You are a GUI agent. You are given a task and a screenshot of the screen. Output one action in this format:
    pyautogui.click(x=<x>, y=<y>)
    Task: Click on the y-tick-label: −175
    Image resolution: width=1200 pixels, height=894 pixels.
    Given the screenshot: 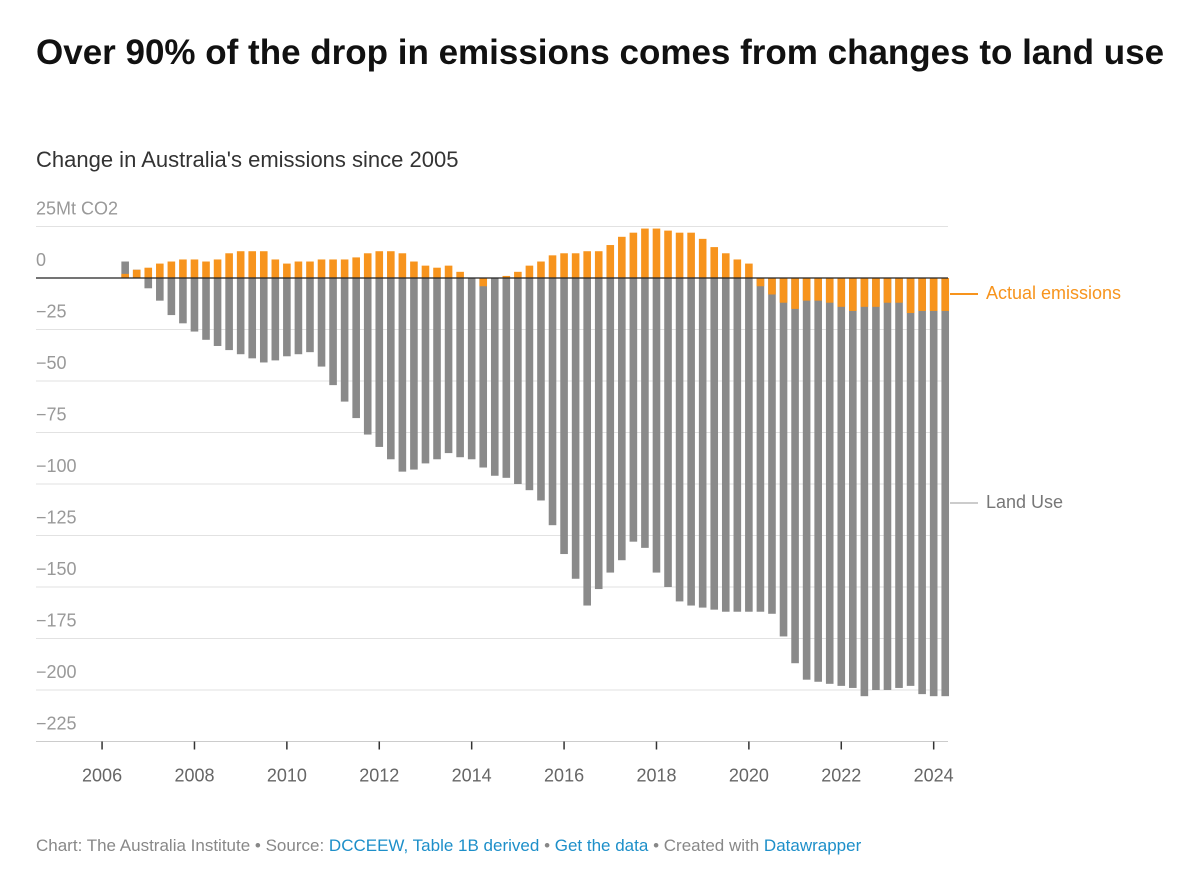 What is the action you would take?
    pyautogui.click(x=56, y=620)
    